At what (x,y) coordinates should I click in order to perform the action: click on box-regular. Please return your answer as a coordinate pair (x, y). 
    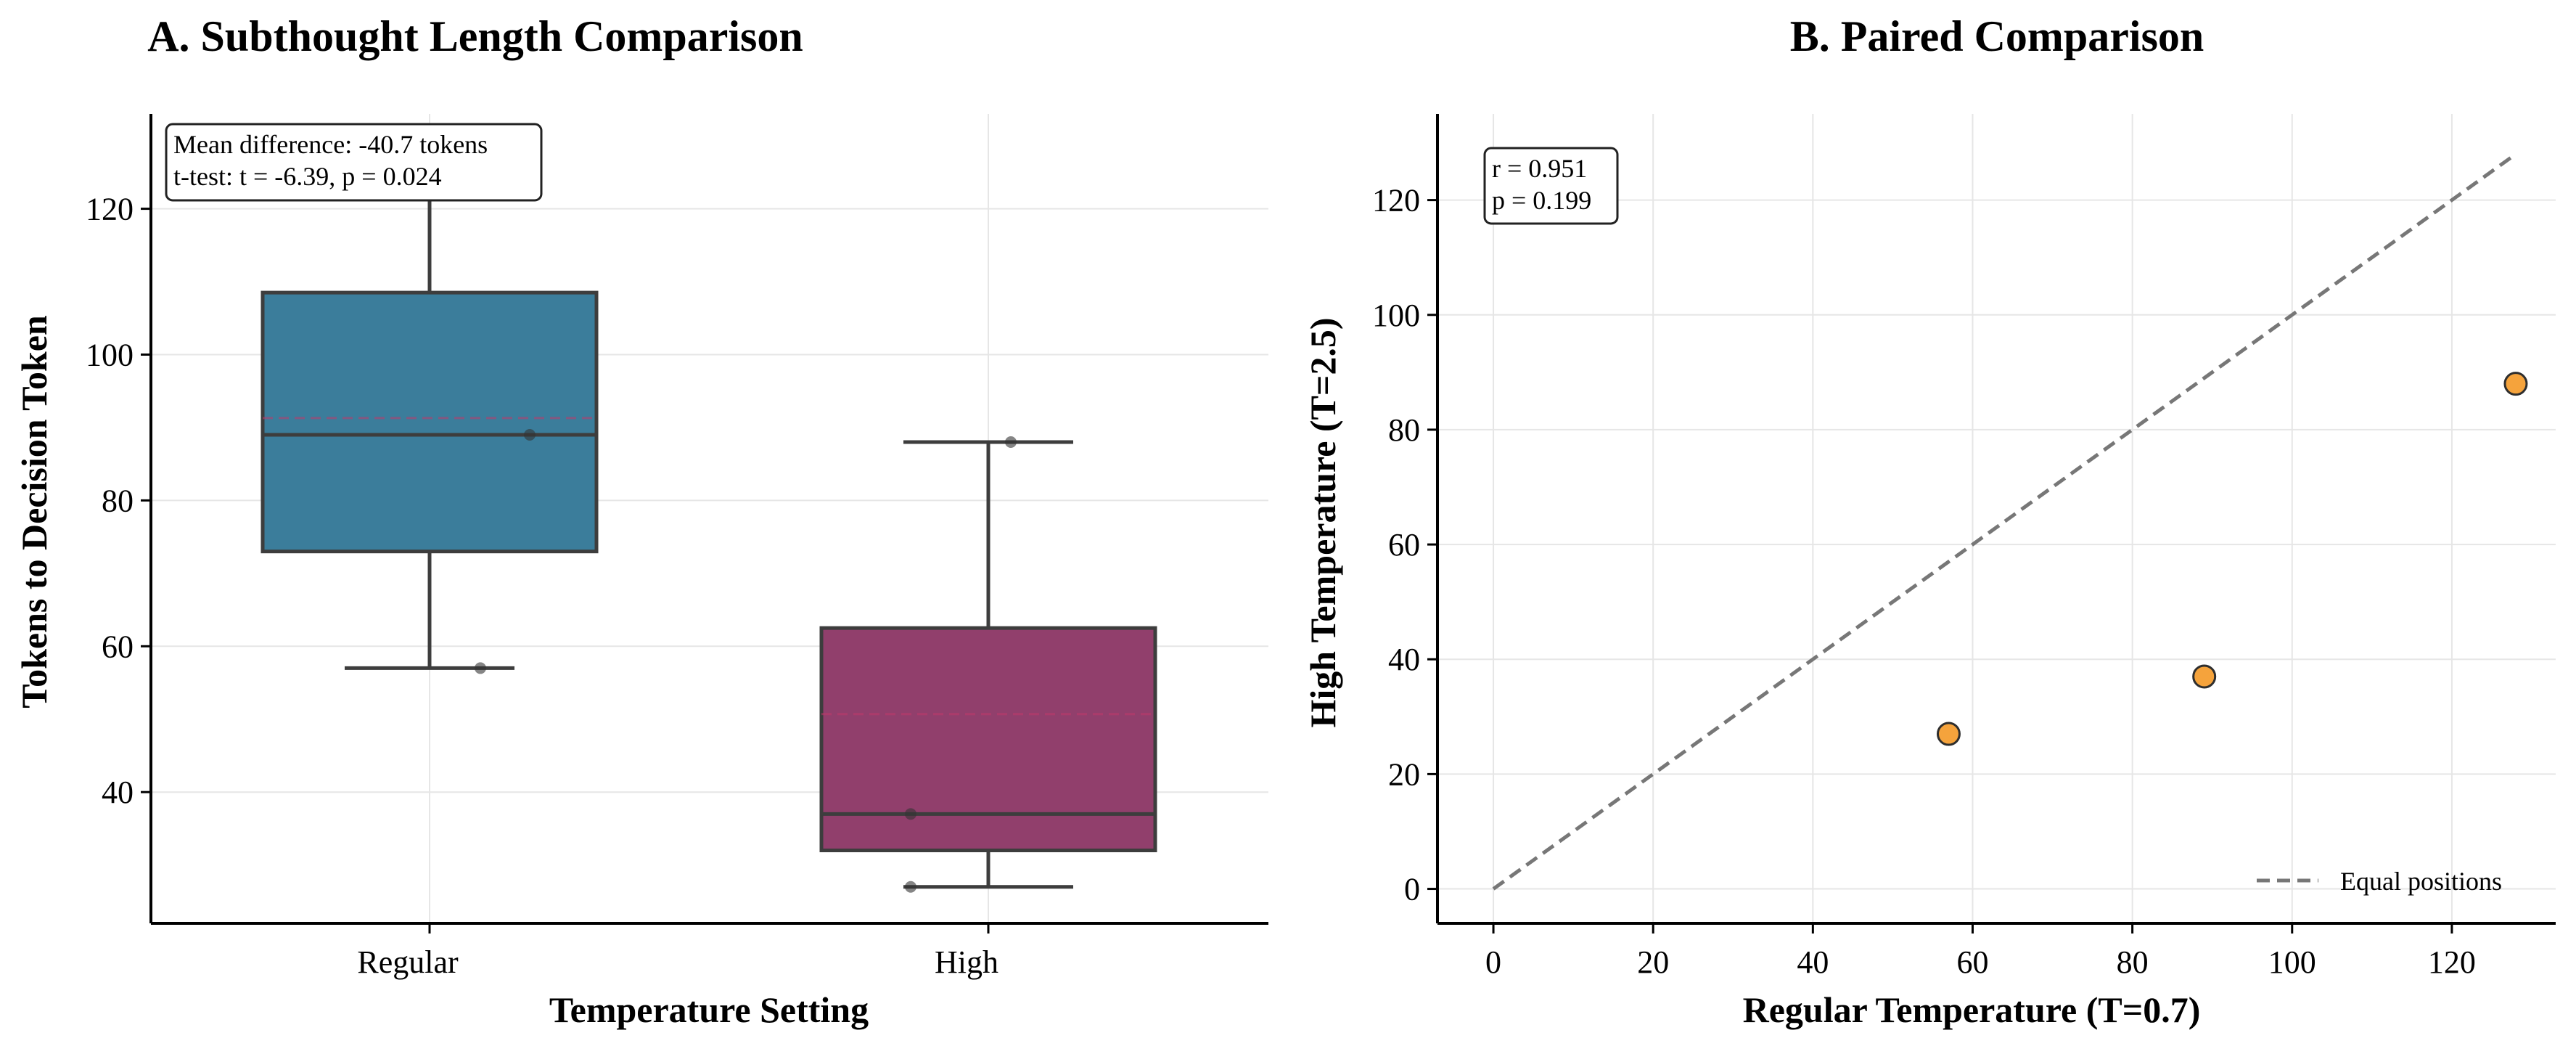
    Looking at the image, I should click on (430, 409).